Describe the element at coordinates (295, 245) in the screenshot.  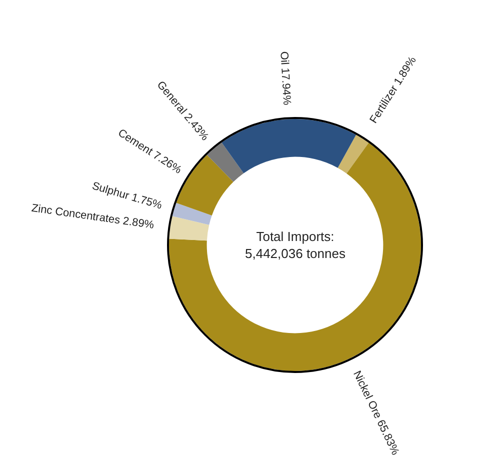
I see `text: Total Imports: 5,442,036 tonnes` at that location.